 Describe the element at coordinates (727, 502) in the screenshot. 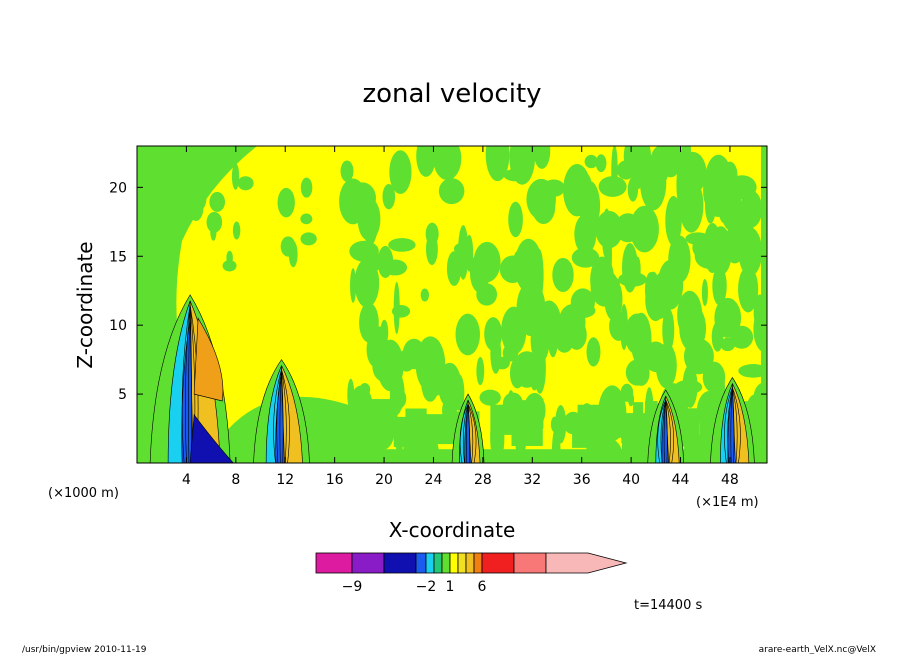

I see `x-unit-right: (×1E4 m)` at that location.